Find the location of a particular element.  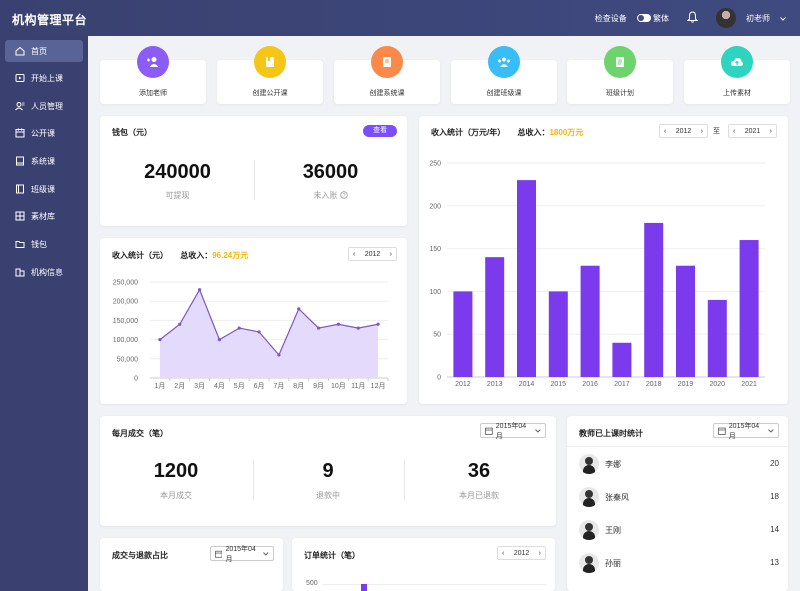

teacher-stats-date-picker: 2015年04月 is located at coordinates (746, 431).